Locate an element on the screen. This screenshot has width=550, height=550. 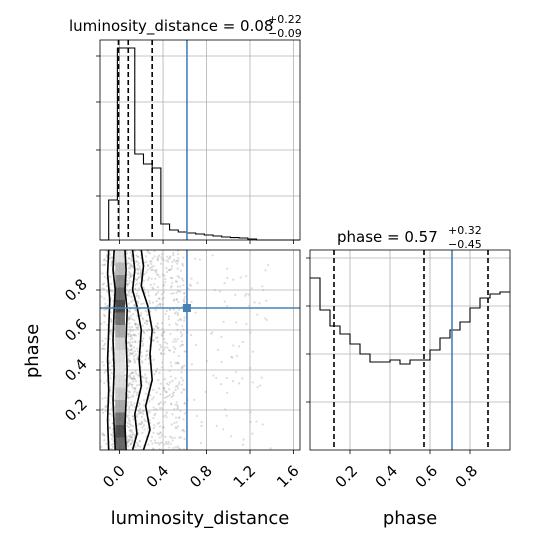
contour-inner-right is located at coordinates (126, 350).